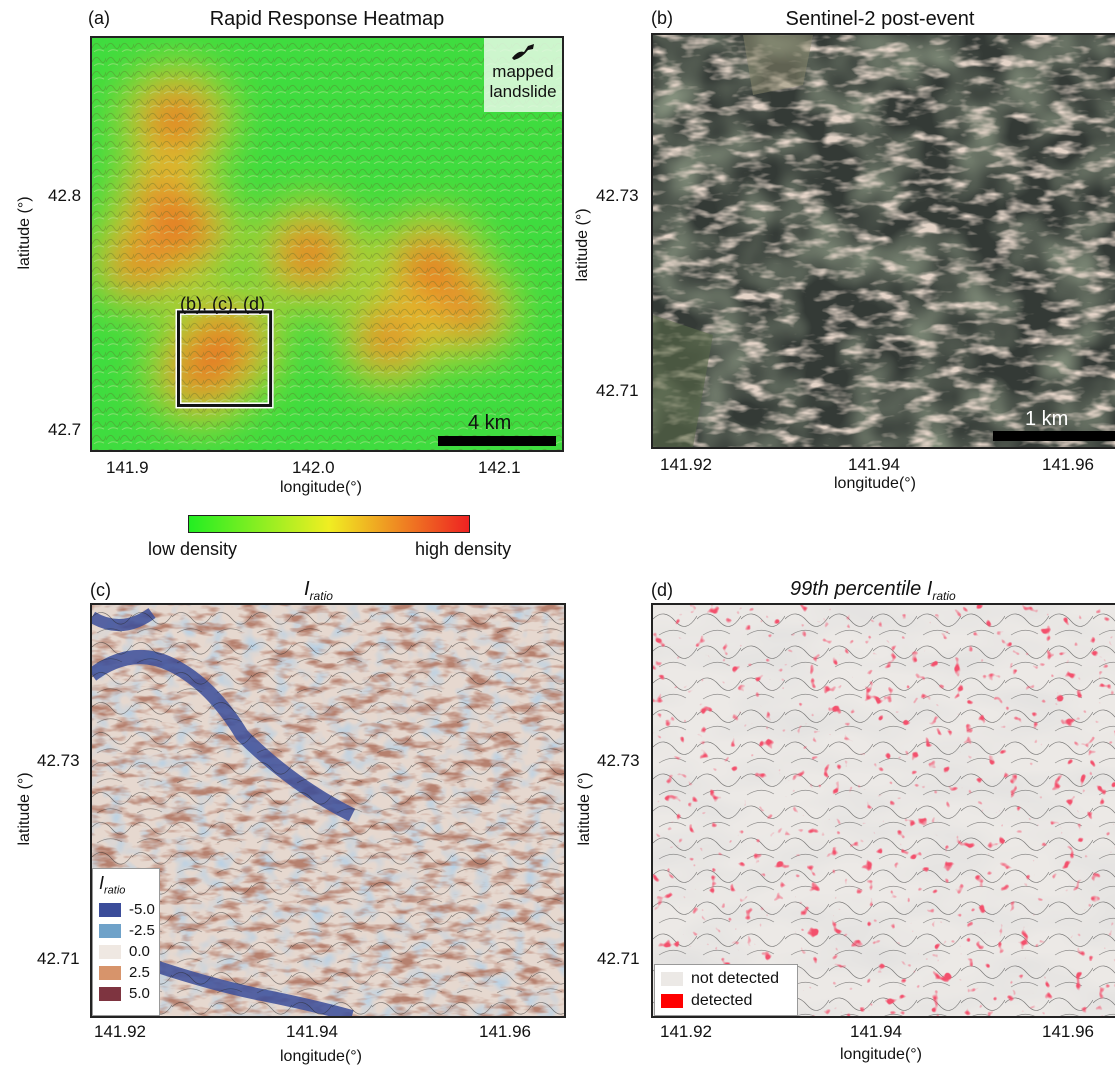 This screenshot has height=1072, width=1115. What do you see at coordinates (735, 978) in the screenshot?
I see `legend-label: not detected` at bounding box center [735, 978].